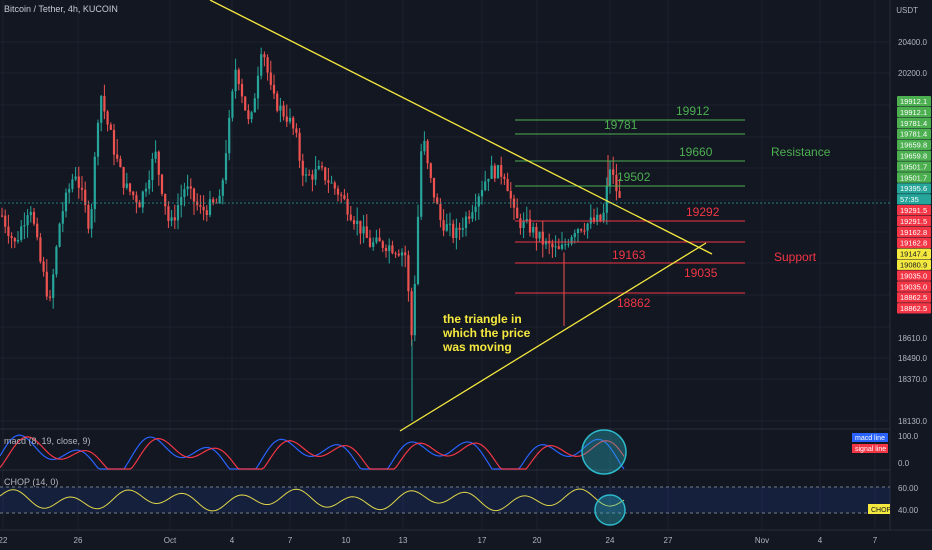  Describe the element at coordinates (913, 232) in the screenshot. I see `price-tag: 19162.8` at that location.